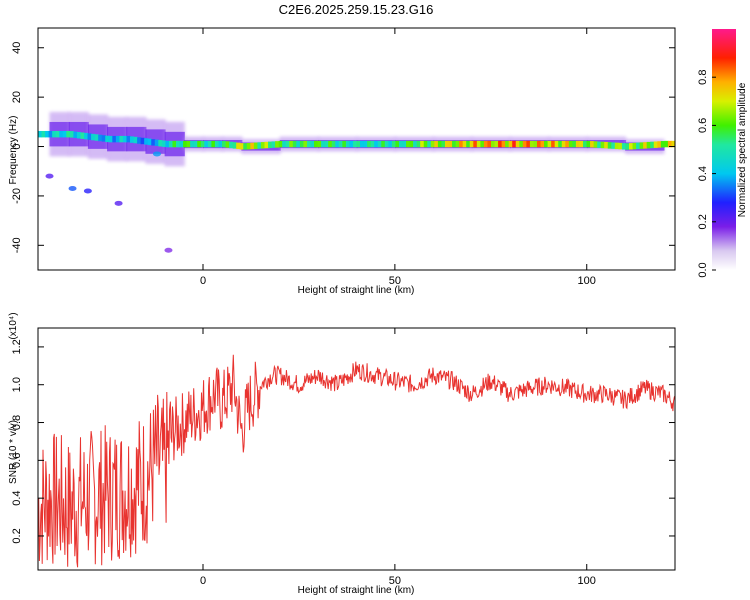 The width and height of the screenshot is (750, 600). I want to click on colorbar-label: Normalized spectral amplitude, so click(742, 149).